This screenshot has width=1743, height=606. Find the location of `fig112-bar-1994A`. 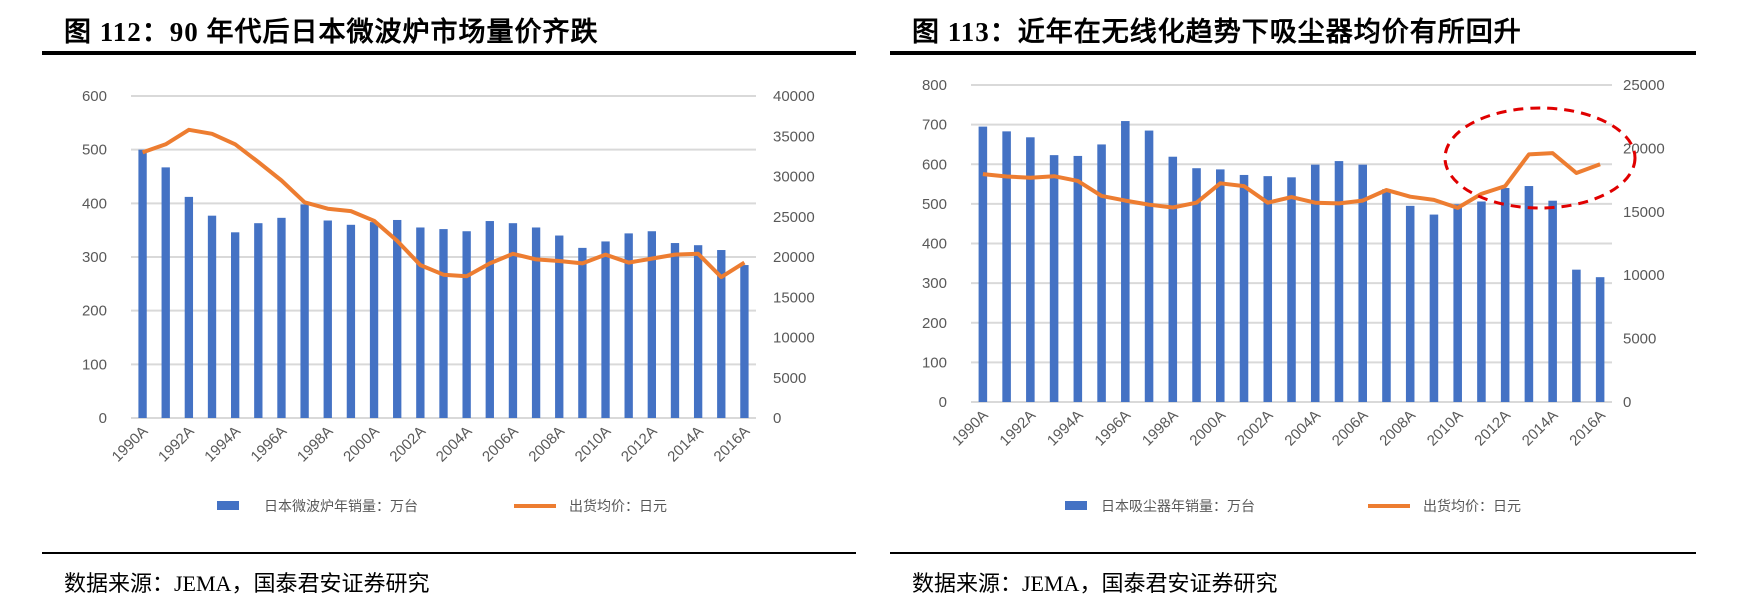

fig112-bar-1994A is located at coordinates (235, 325).